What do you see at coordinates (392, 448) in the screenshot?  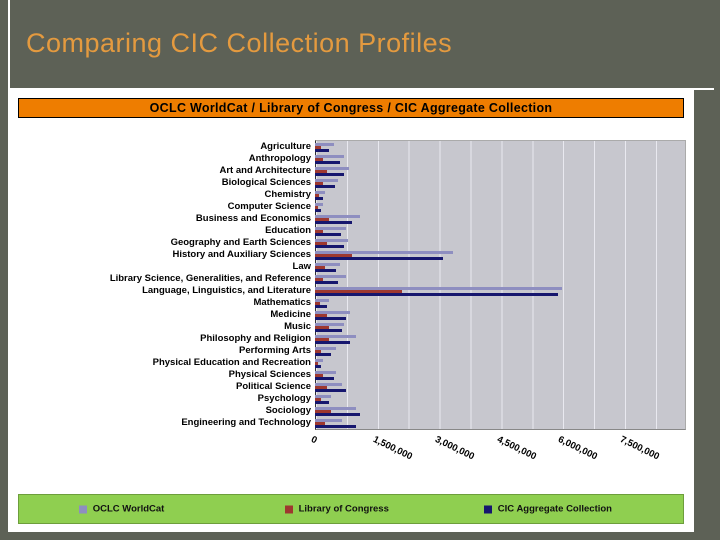 I see `x-tick-label: 1,500,000` at bounding box center [392, 448].